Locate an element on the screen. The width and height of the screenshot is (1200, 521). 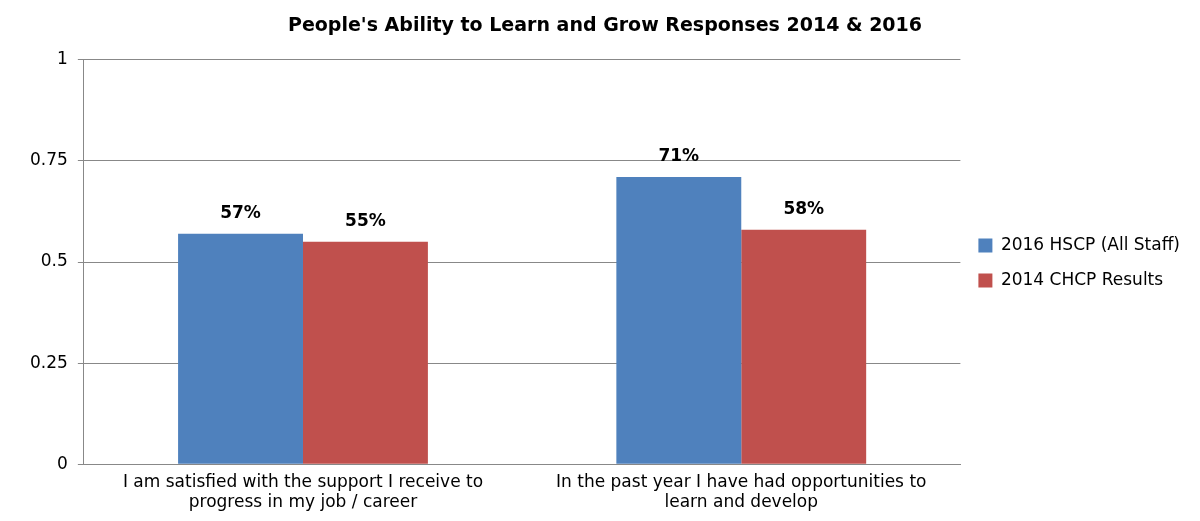
data-label: 58% is located at coordinates (804, 207).